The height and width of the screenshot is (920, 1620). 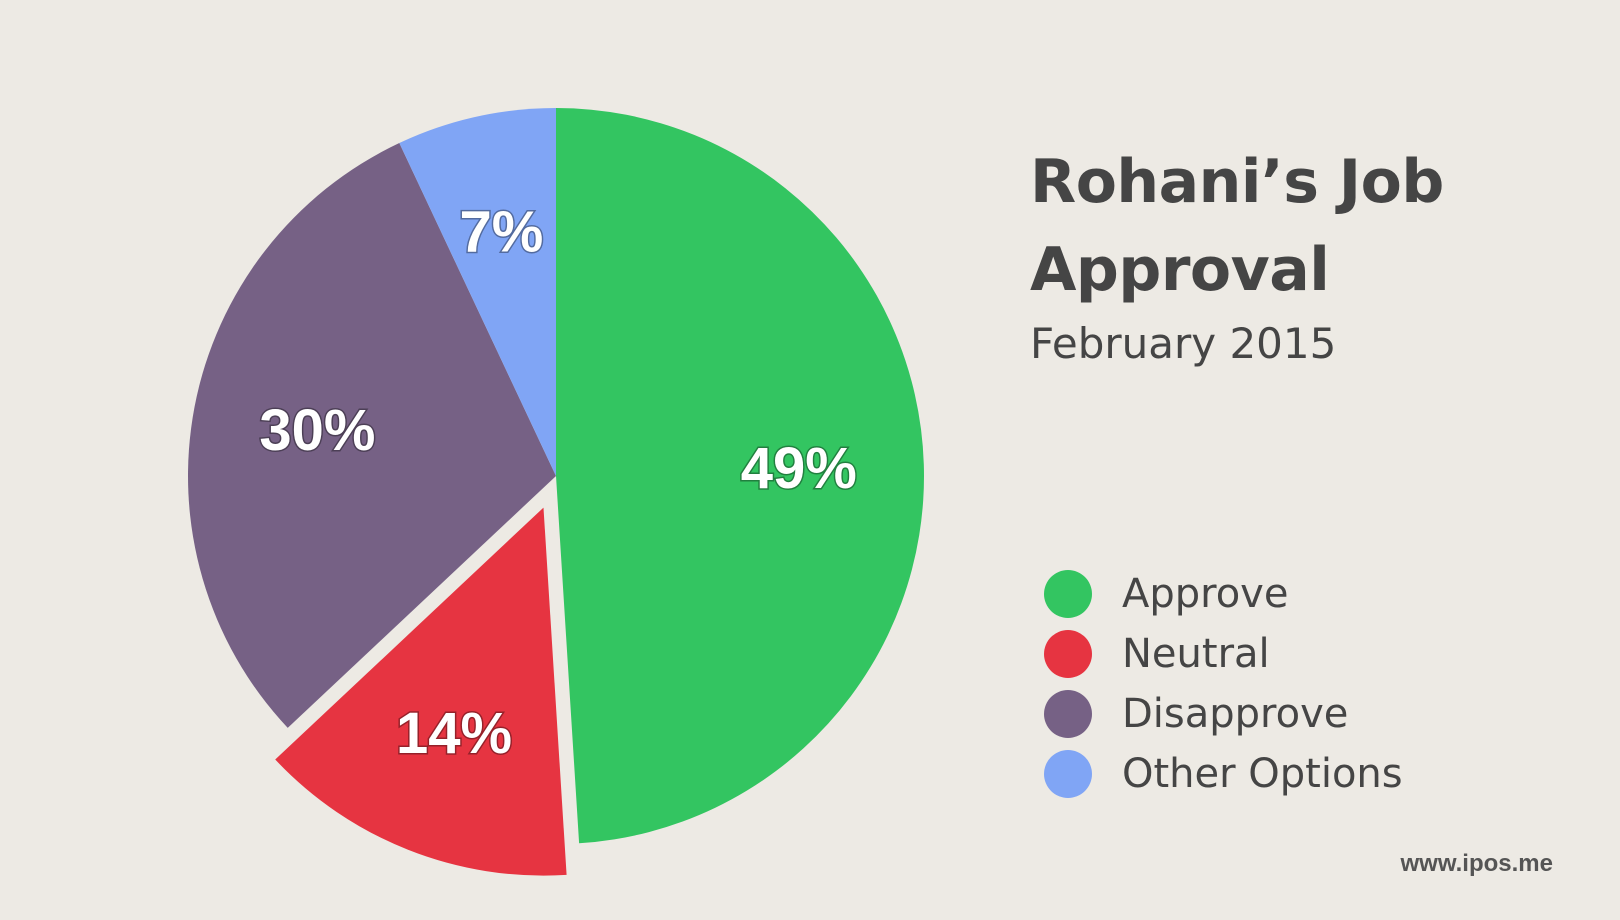 I want to click on data-label-neutral: 14%, so click(x=454, y=733).